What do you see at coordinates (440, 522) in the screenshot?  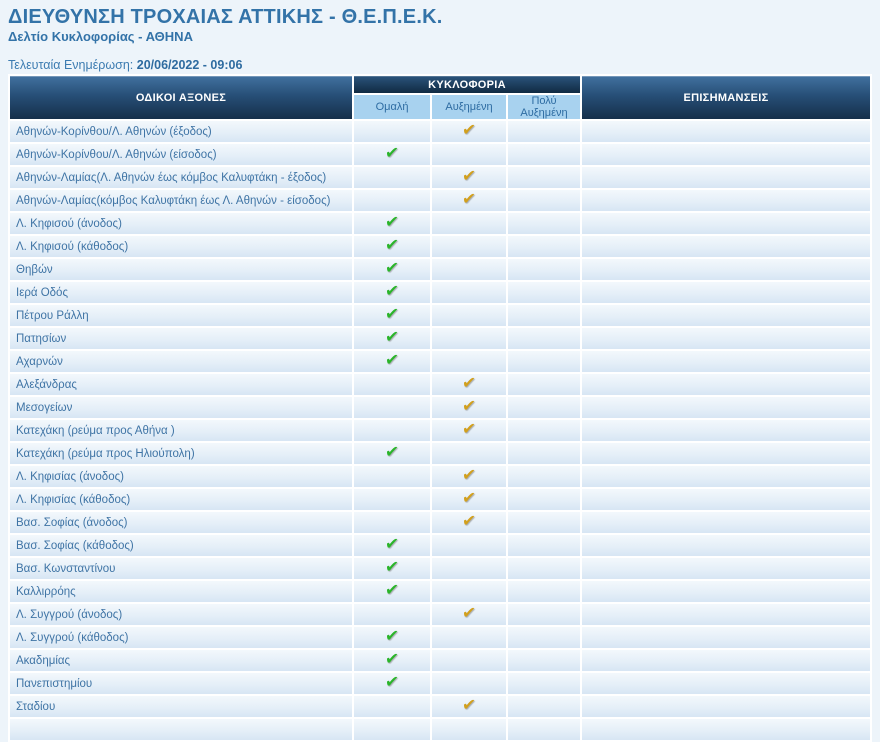 I see `table-row: Βασ. Σοφίας (άνοδος) ✔` at bounding box center [440, 522].